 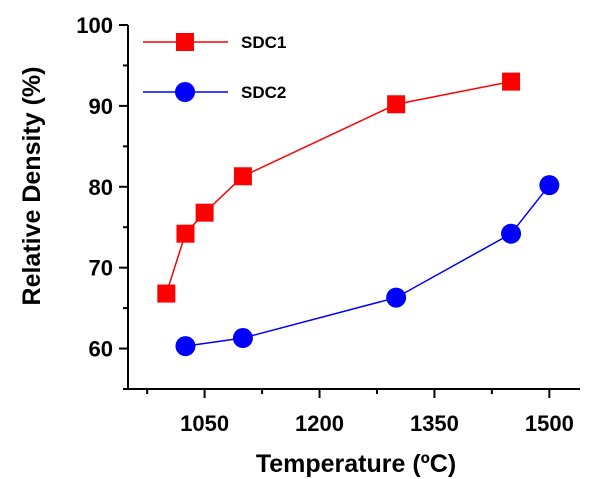 I want to click on legend-label-sdc2: SDC2, so click(x=263, y=92).